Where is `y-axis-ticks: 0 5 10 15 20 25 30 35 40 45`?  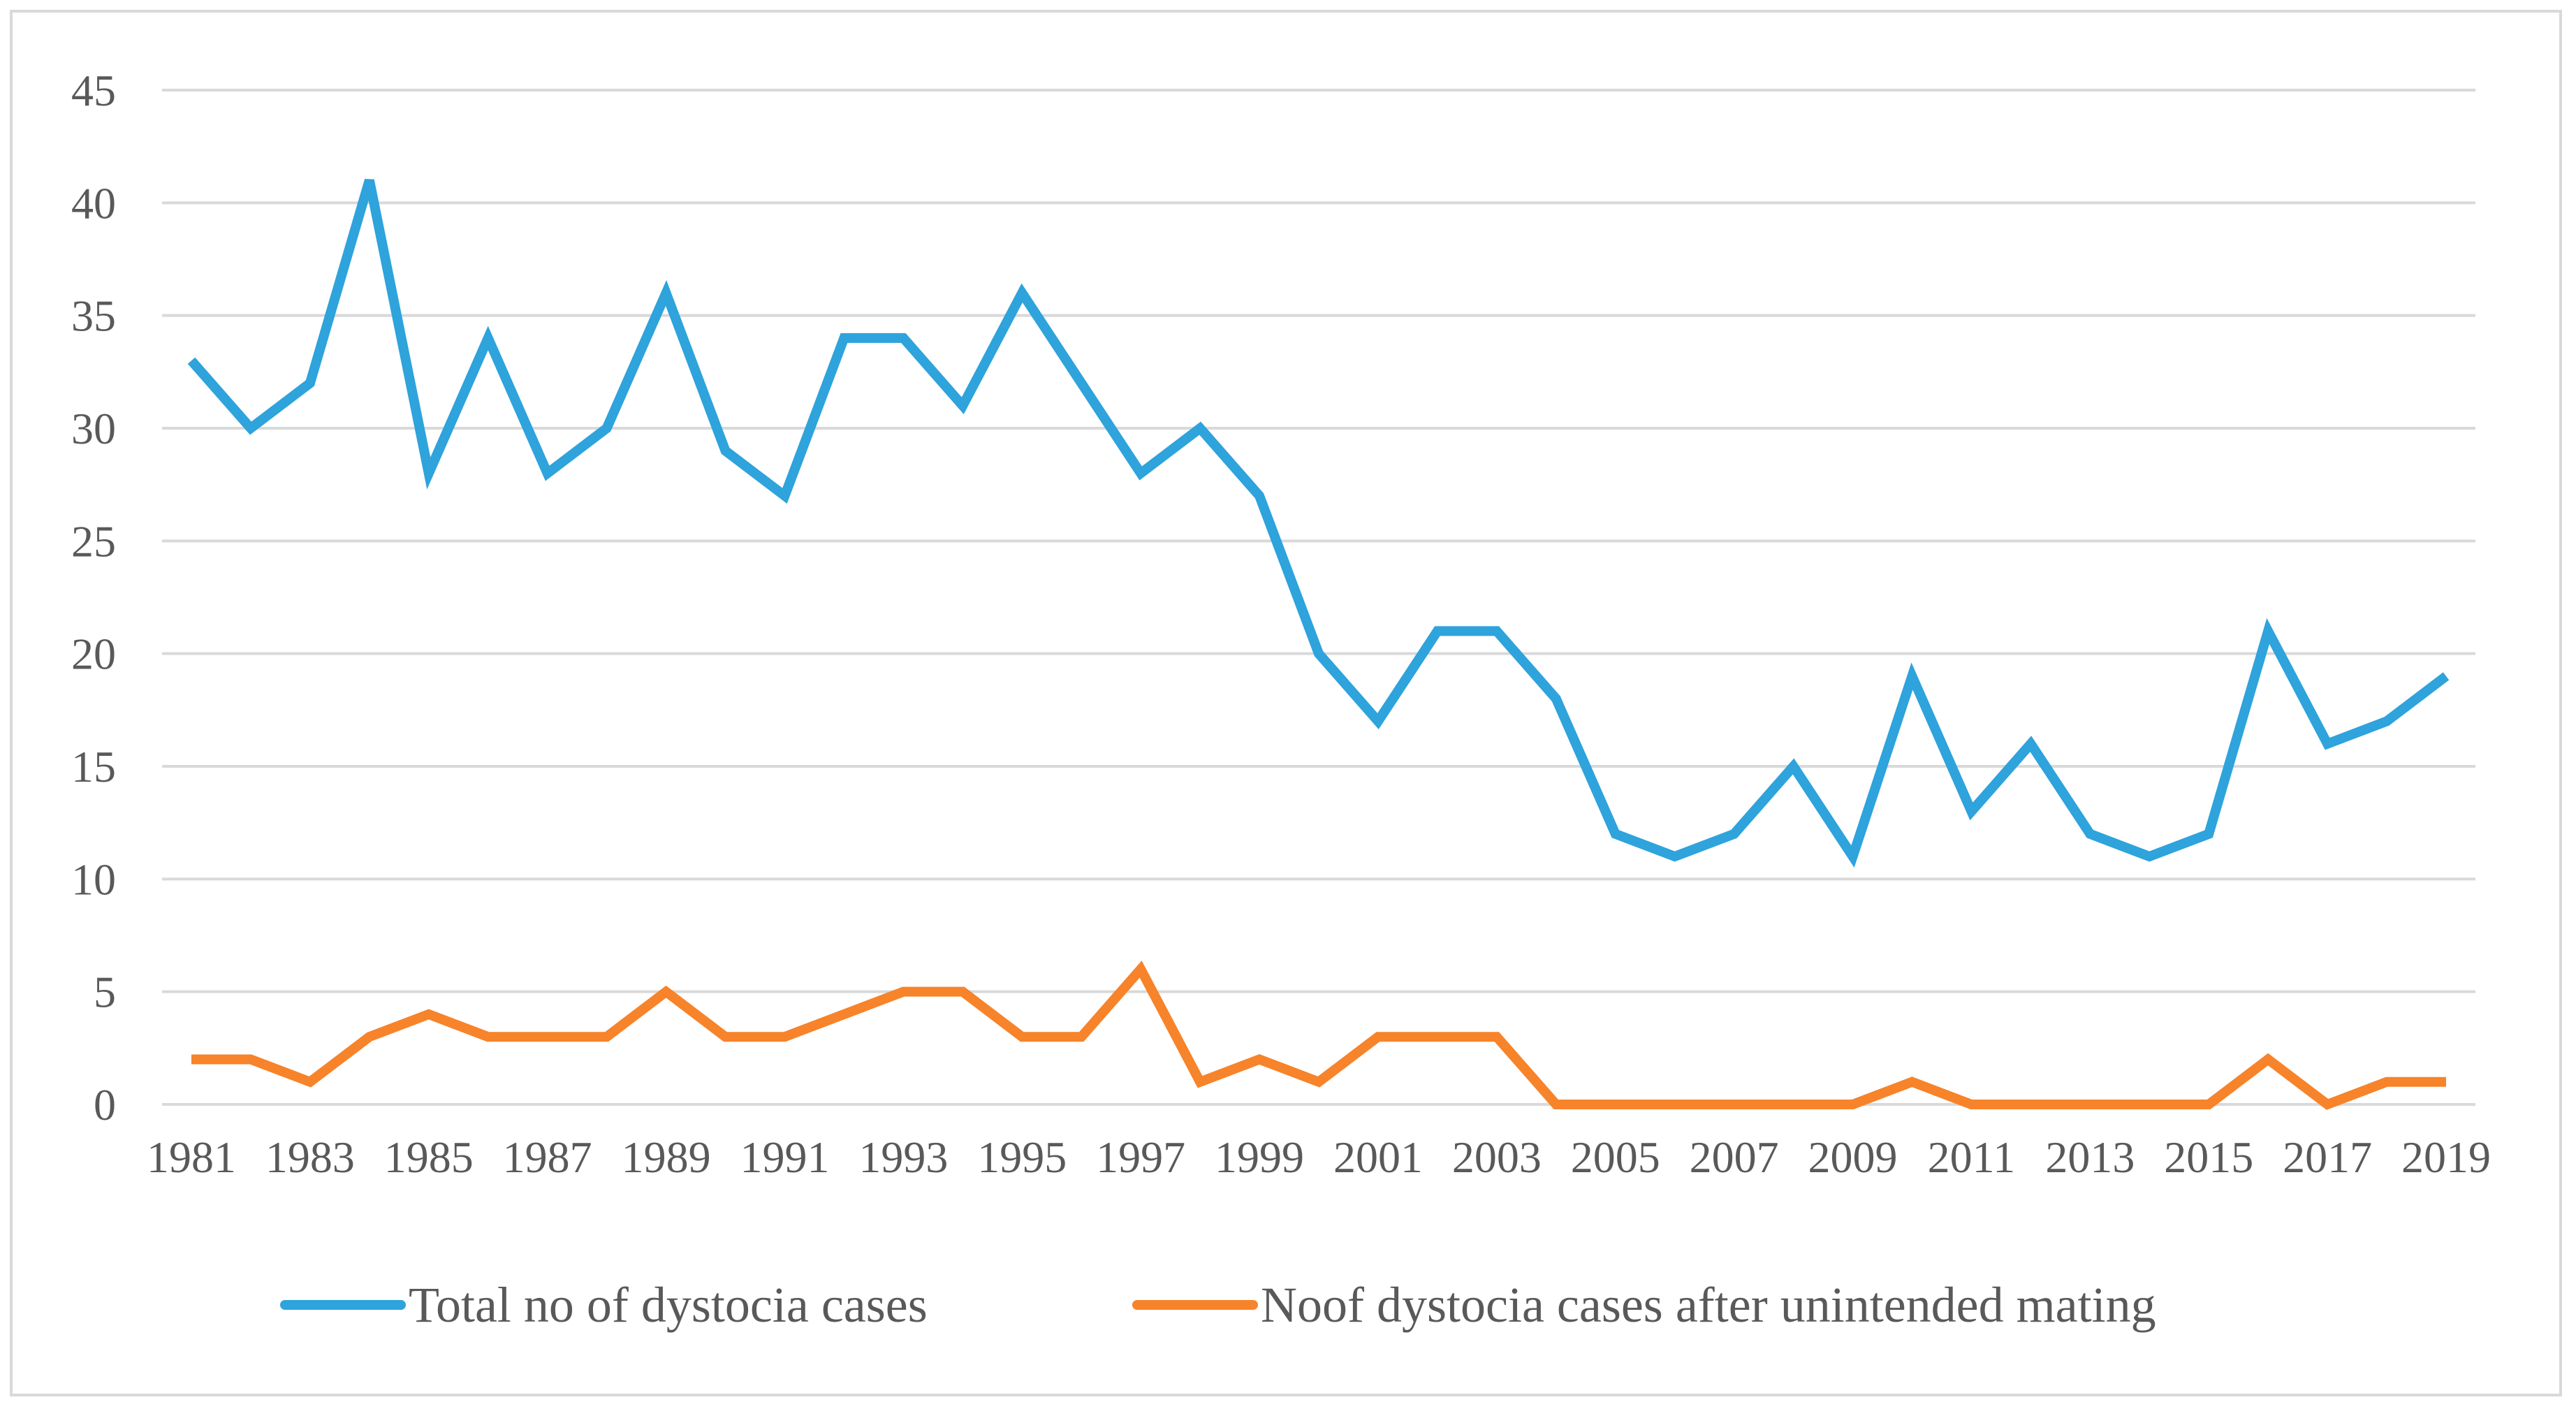
y-axis-ticks: 0 5 10 15 20 25 30 35 40 45 is located at coordinates (93, 598).